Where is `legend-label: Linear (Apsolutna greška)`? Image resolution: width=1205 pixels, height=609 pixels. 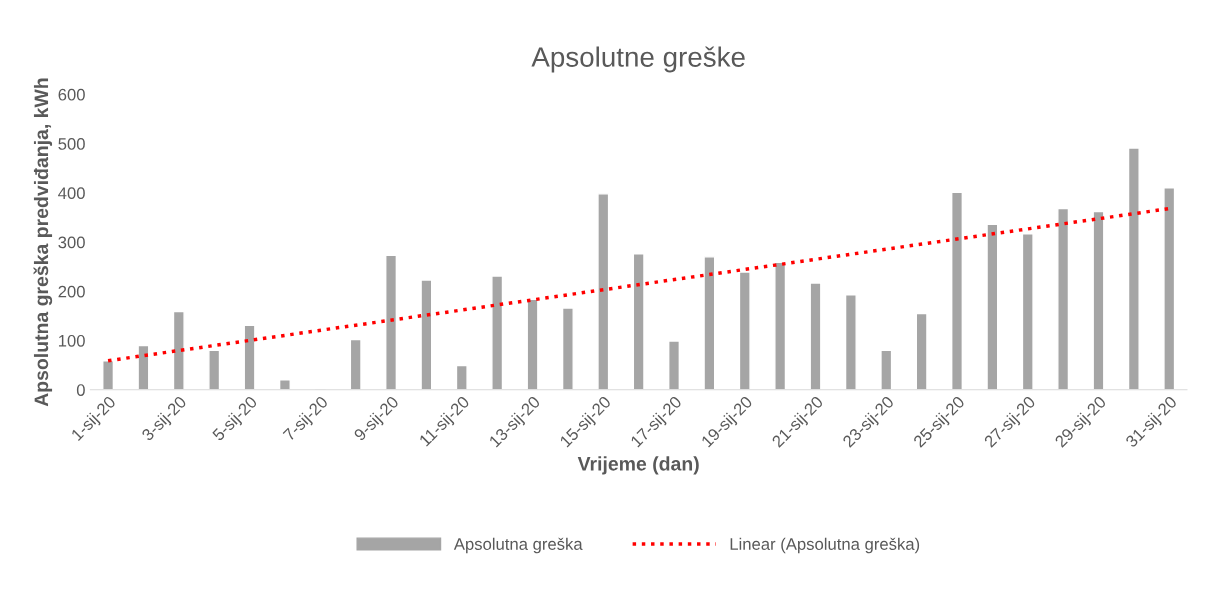 legend-label: Linear (Apsolutna greška) is located at coordinates (825, 545).